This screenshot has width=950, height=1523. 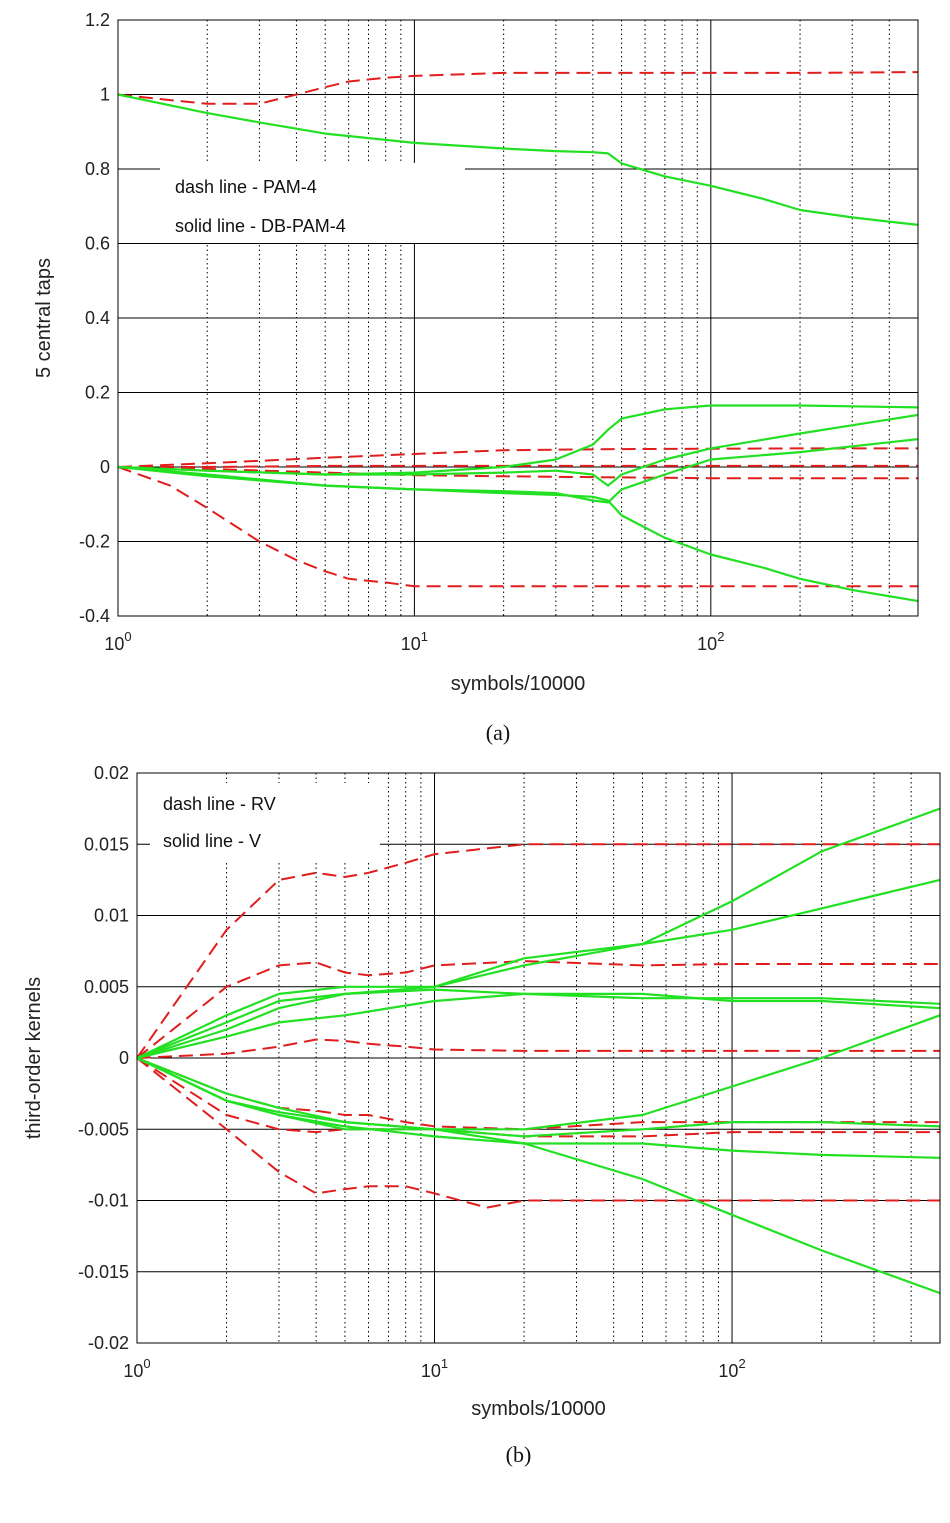 What do you see at coordinates (94, 616) in the screenshot?
I see `y-tick-label-8: -0.4` at bounding box center [94, 616].